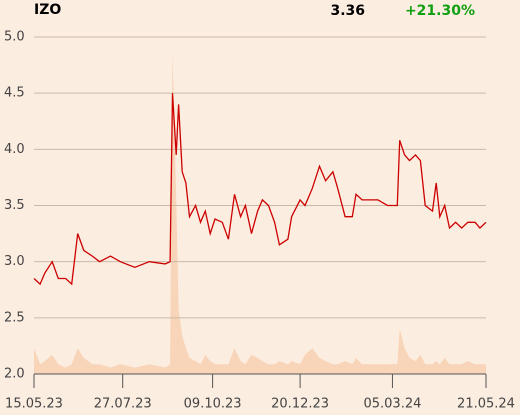 The height and width of the screenshot is (415, 520). I want to click on last-price: 3.36, so click(347, 11).